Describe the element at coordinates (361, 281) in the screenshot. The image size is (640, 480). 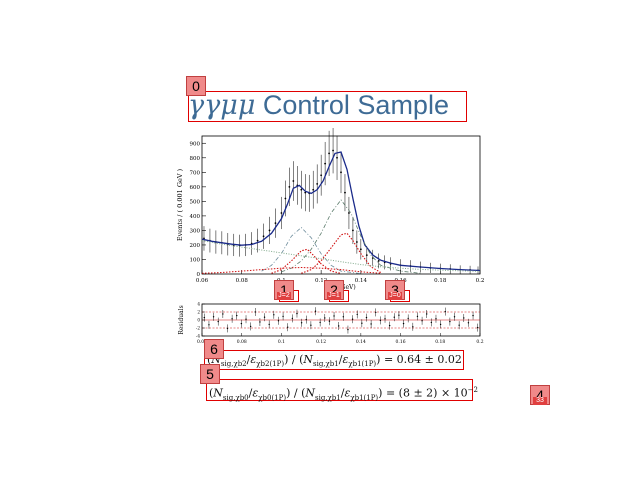
I see `x-tick-label-4: 0.14` at that location.